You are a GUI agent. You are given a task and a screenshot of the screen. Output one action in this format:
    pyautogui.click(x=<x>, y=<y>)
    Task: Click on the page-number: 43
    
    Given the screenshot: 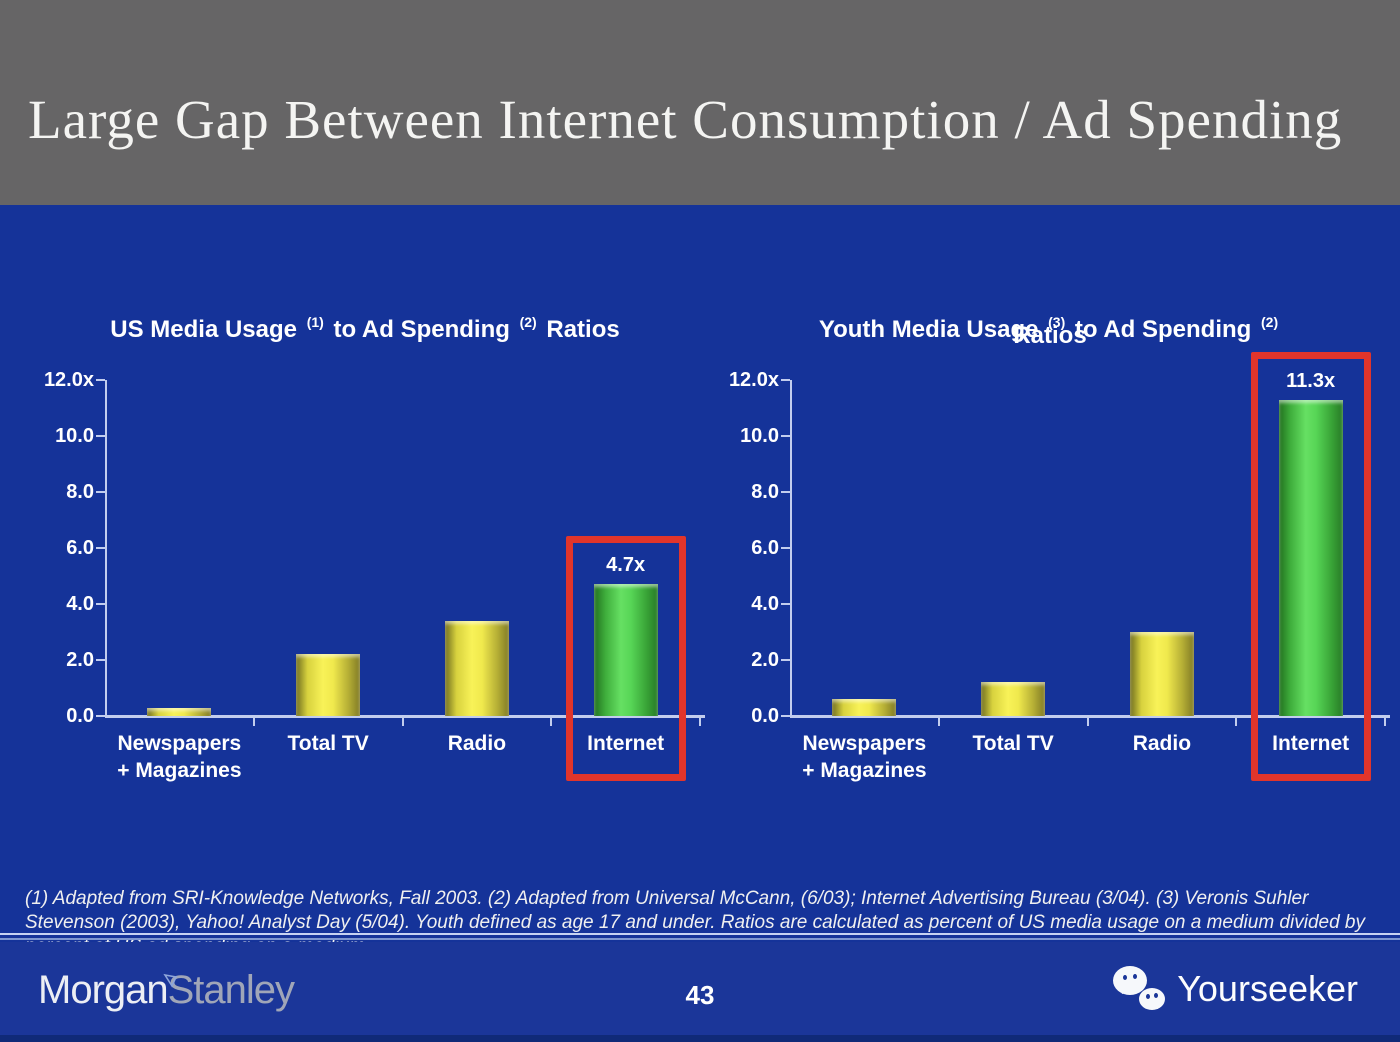 What is the action you would take?
    pyautogui.click(x=700, y=995)
    